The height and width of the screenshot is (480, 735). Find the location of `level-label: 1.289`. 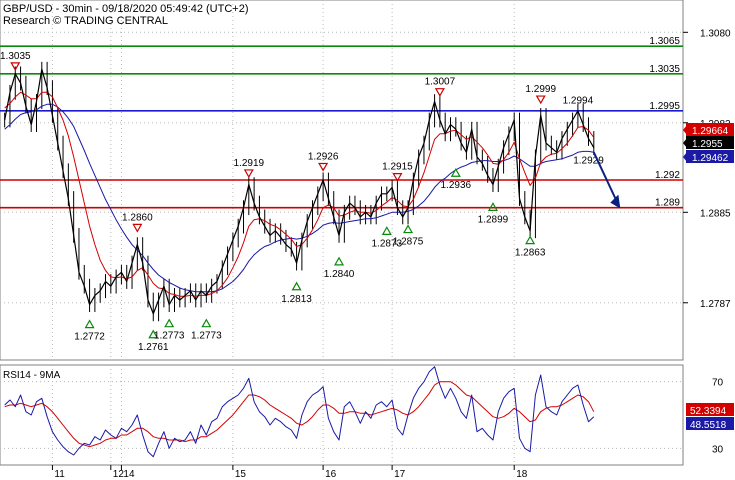

level-label: 1.289 is located at coordinates (667, 203).